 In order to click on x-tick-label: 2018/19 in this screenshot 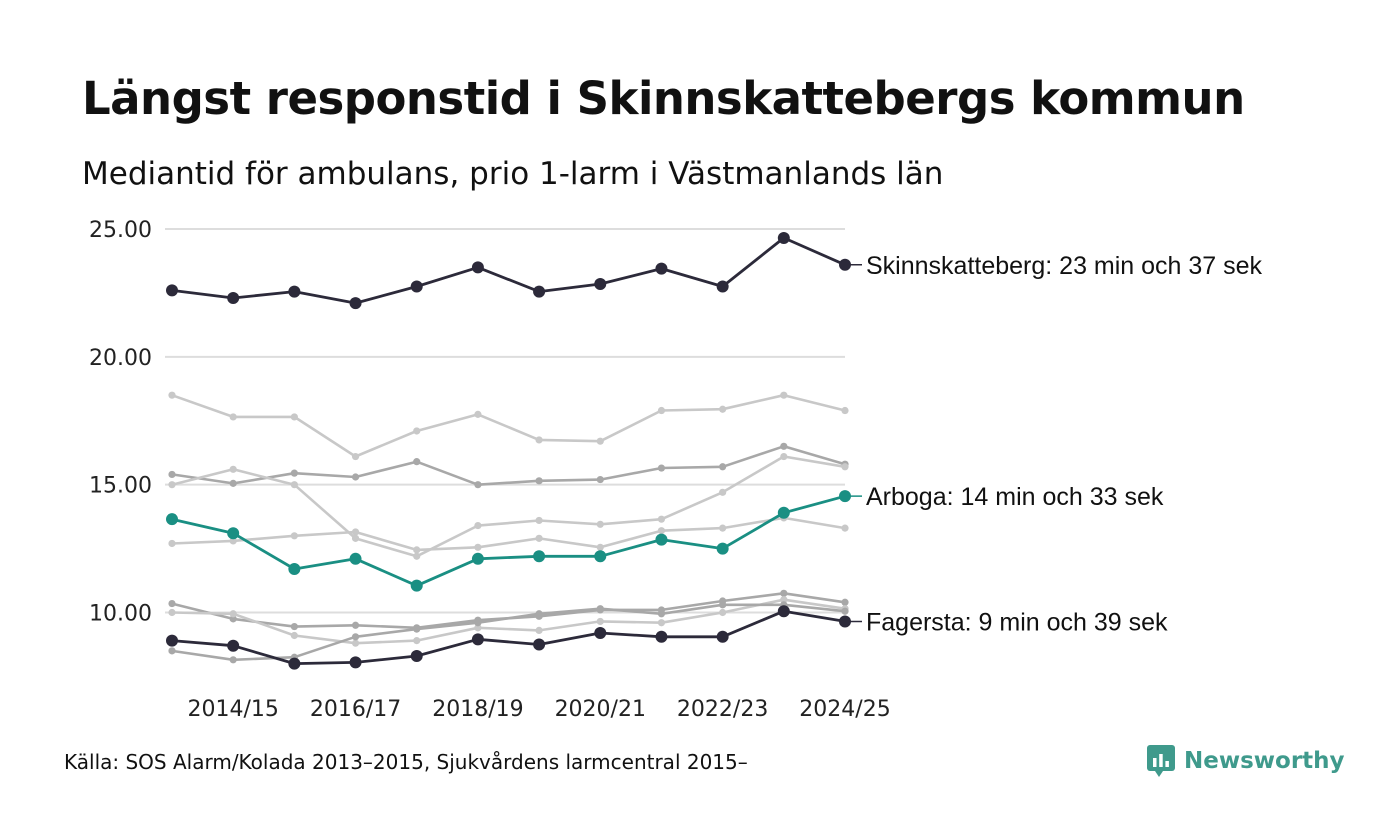, I will do `click(477, 709)`.